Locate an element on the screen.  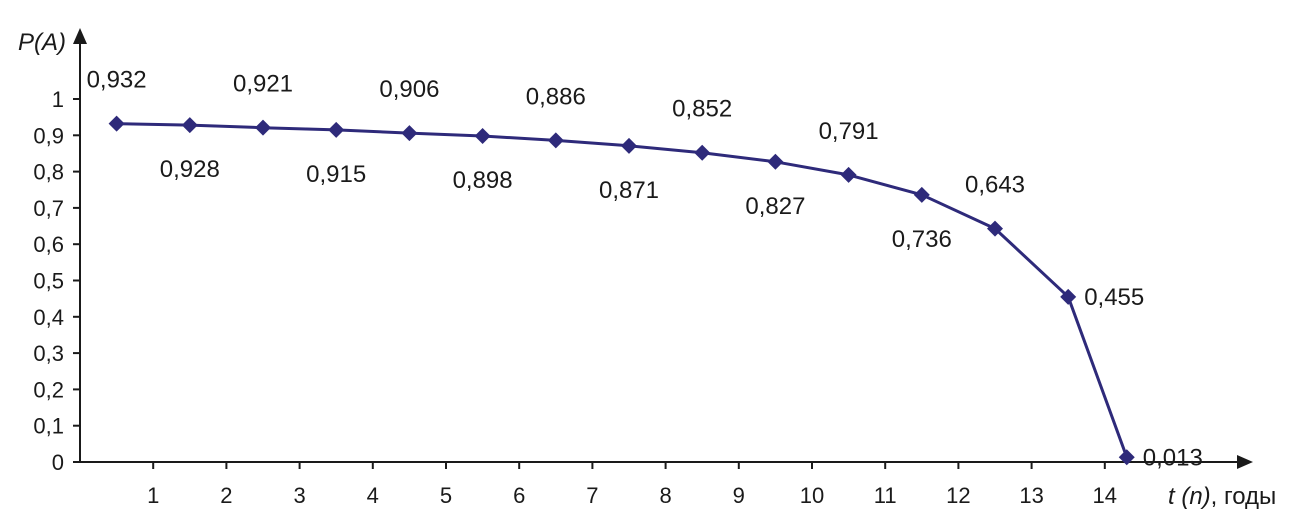
y-tick-label: 0,2 is located at coordinates (48, 389).